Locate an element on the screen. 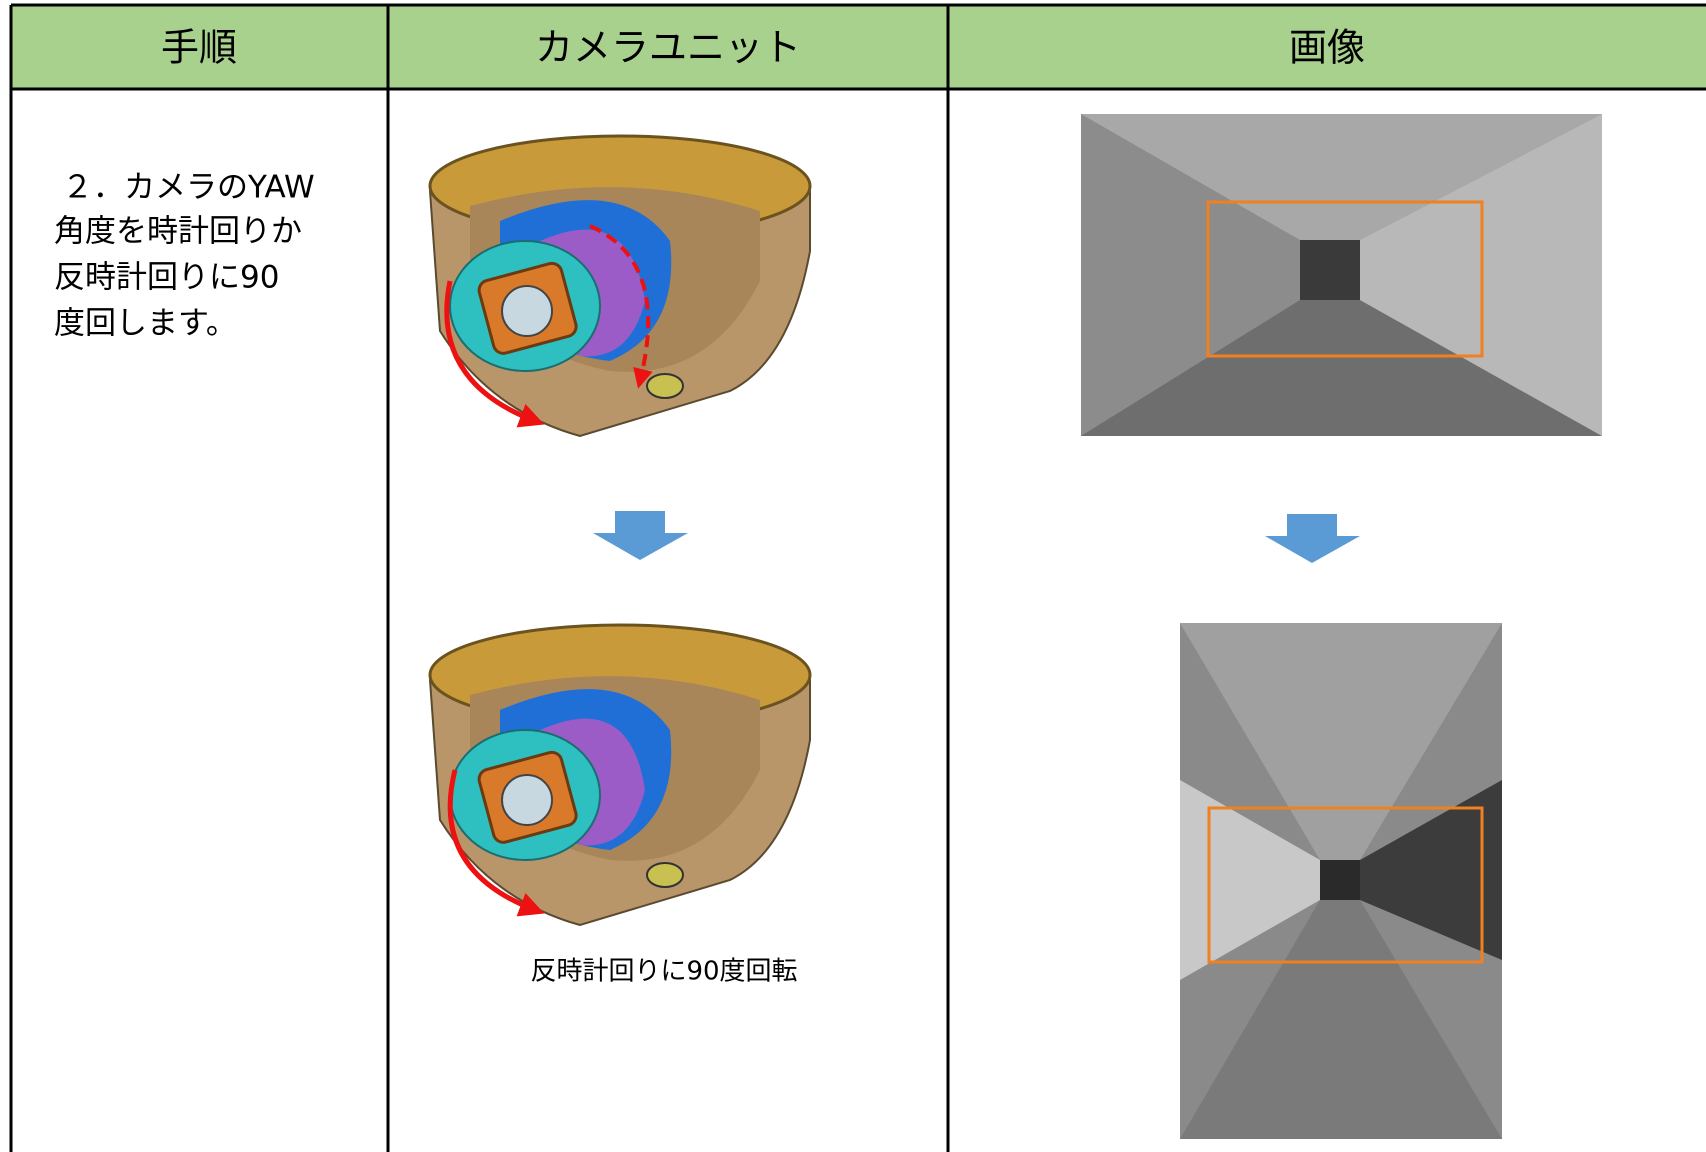  step-text: 角度を時計回りか is located at coordinates (178, 232).